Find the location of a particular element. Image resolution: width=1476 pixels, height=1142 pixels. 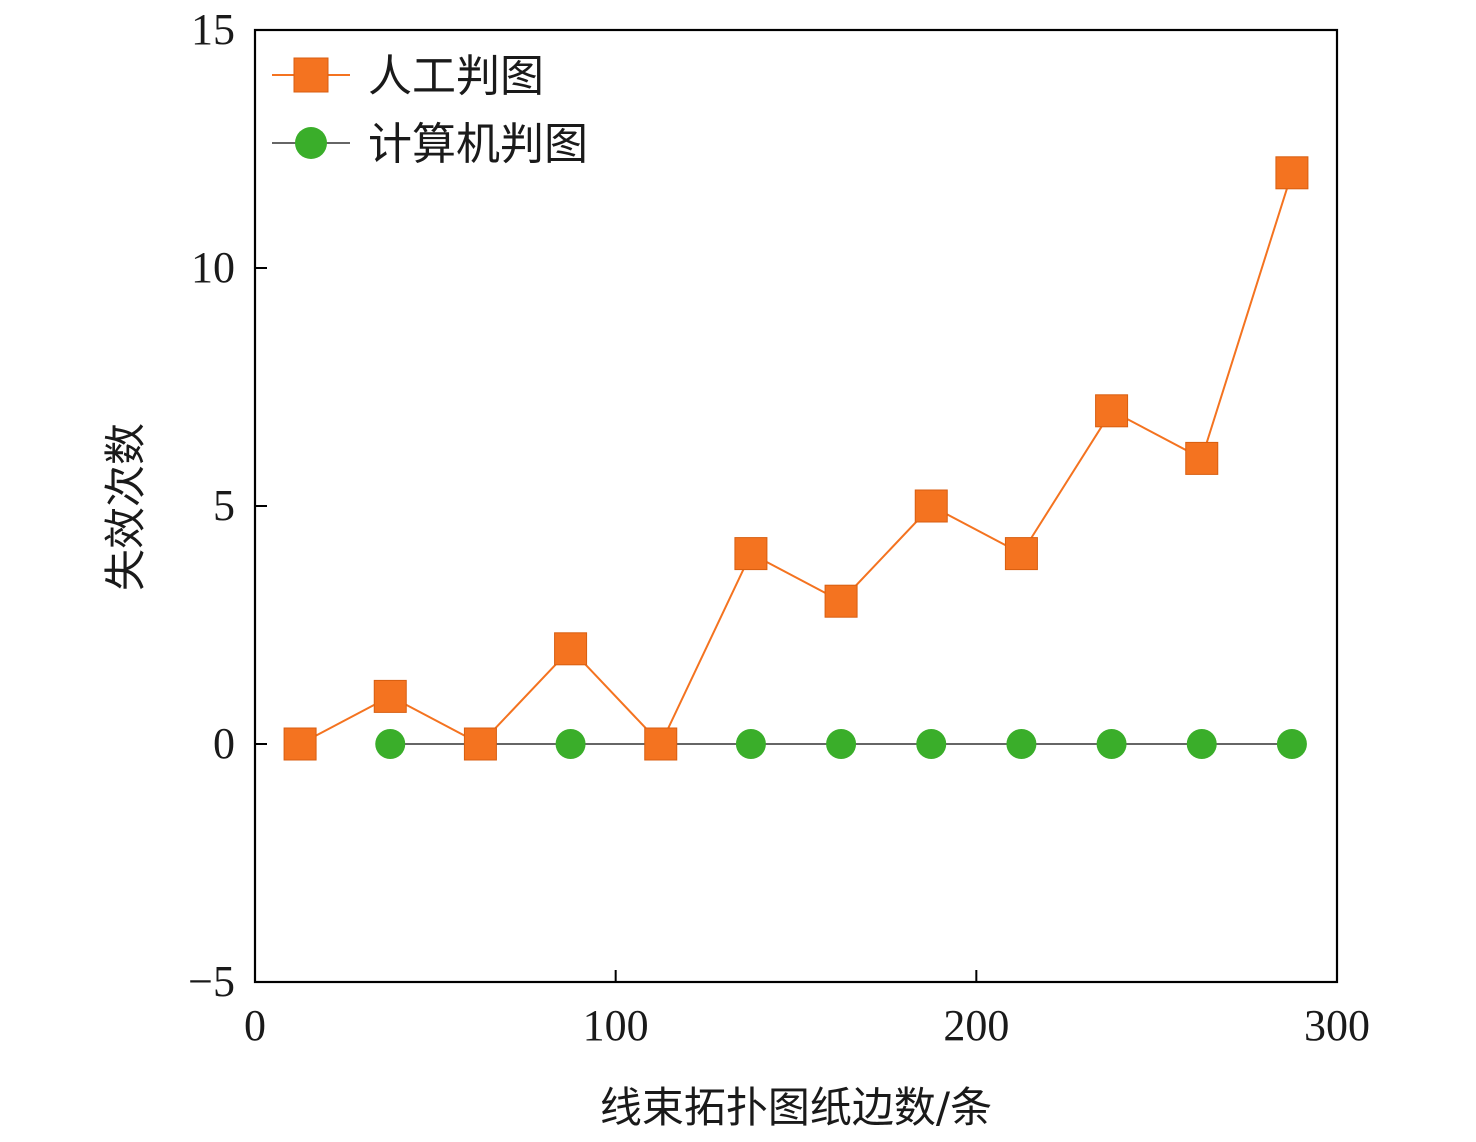

y-tick-label: 5 is located at coordinates (224, 505).